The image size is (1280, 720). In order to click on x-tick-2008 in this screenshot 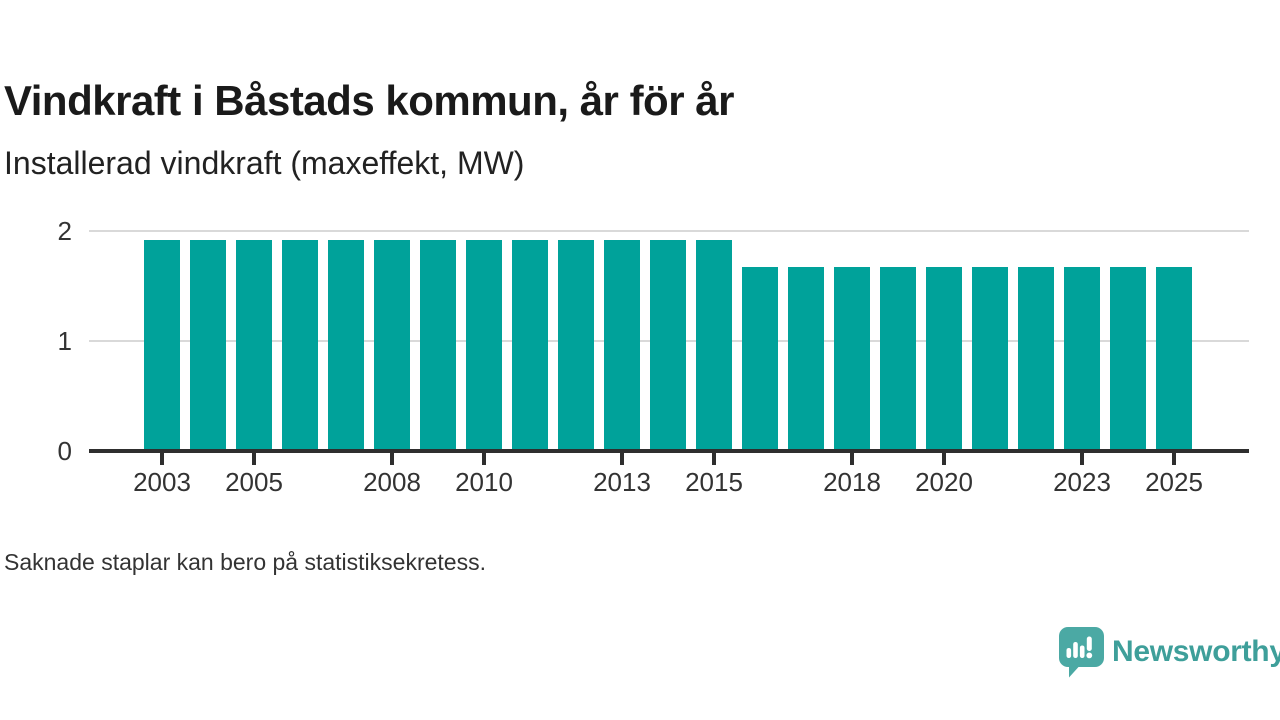, I will do `click(392, 457)`.